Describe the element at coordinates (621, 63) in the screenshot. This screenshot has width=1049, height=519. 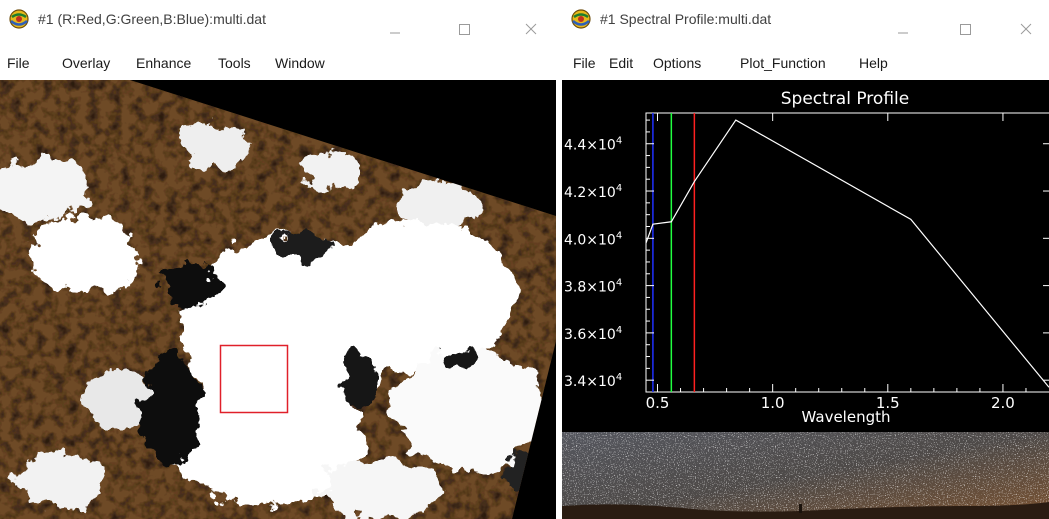
I see `menu-edit: Edit` at that location.